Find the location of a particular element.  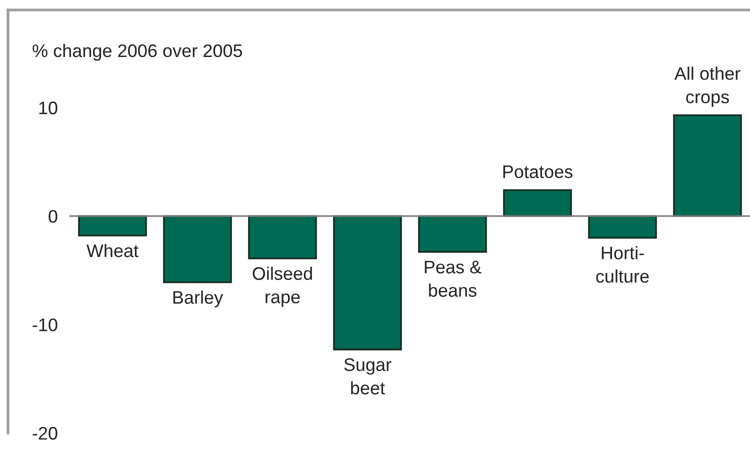

x-tick-label: Horti- culture is located at coordinates (622, 264).